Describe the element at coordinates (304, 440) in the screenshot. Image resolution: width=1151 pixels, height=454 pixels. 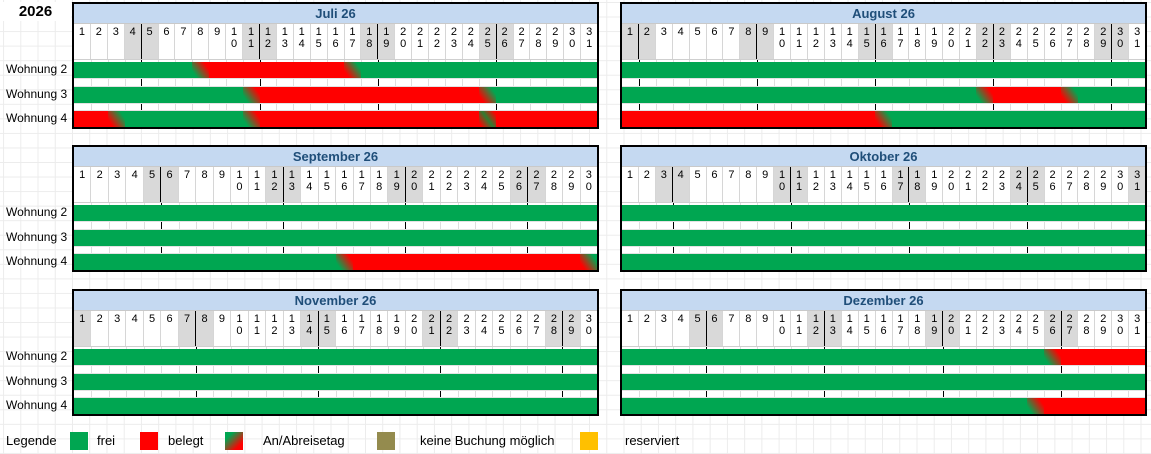
I see `legend-label: An/Abreisetag` at that location.